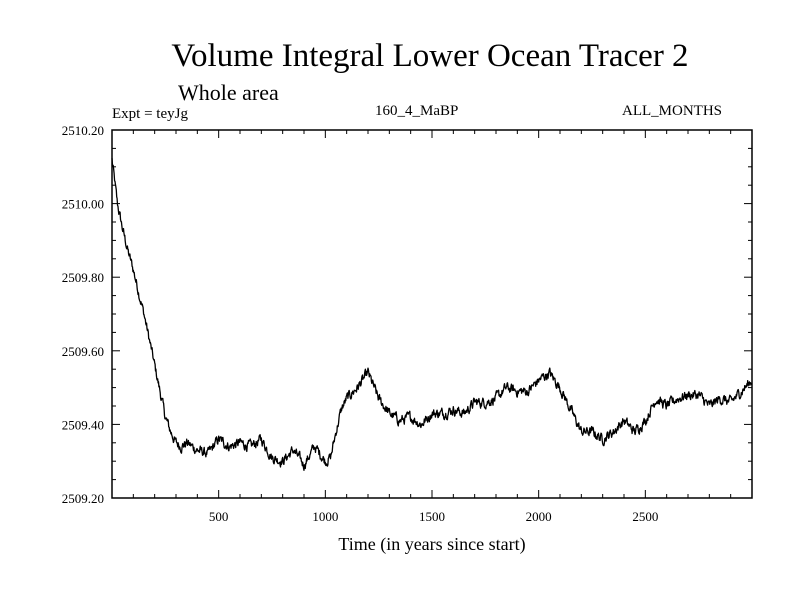 This screenshot has width=800, height=600. What do you see at coordinates (672, 111) in the screenshot?
I see `period-label: ALL_MONTHS` at bounding box center [672, 111].